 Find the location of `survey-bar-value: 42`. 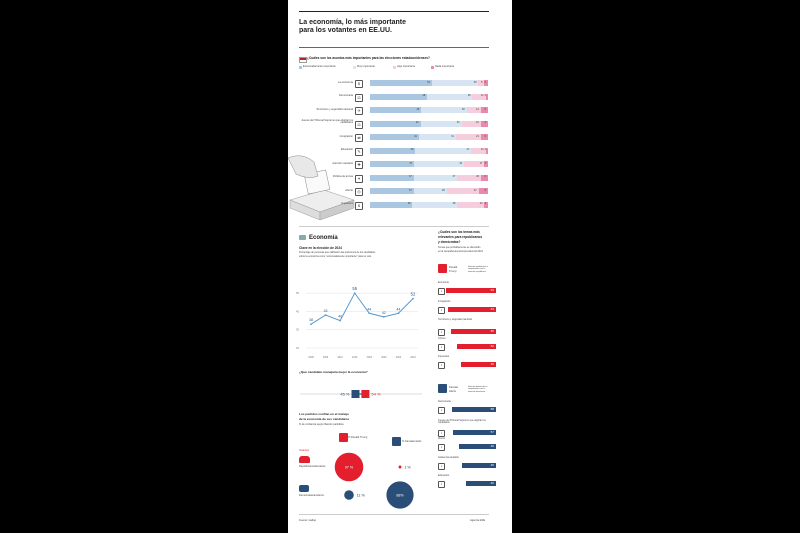

survey-bar-value: 42 is located at coordinates (461, 163).